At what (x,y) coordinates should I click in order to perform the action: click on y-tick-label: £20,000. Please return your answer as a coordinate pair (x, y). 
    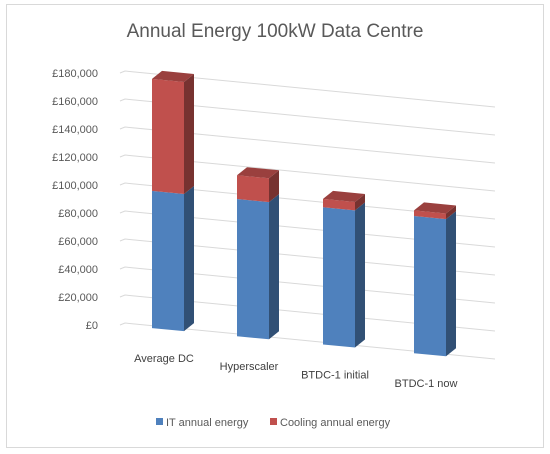
    Looking at the image, I should click on (78, 298).